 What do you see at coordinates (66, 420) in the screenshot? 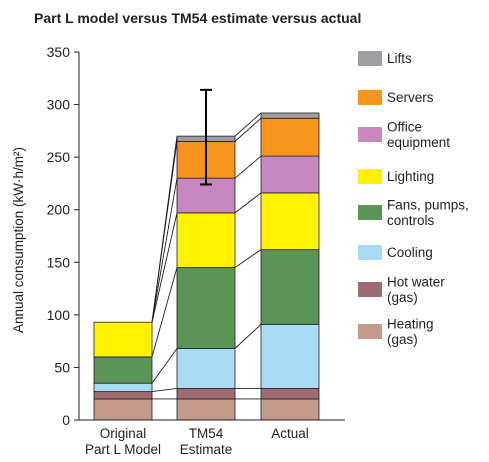
I see `y-tick-label-0: 0` at bounding box center [66, 420].